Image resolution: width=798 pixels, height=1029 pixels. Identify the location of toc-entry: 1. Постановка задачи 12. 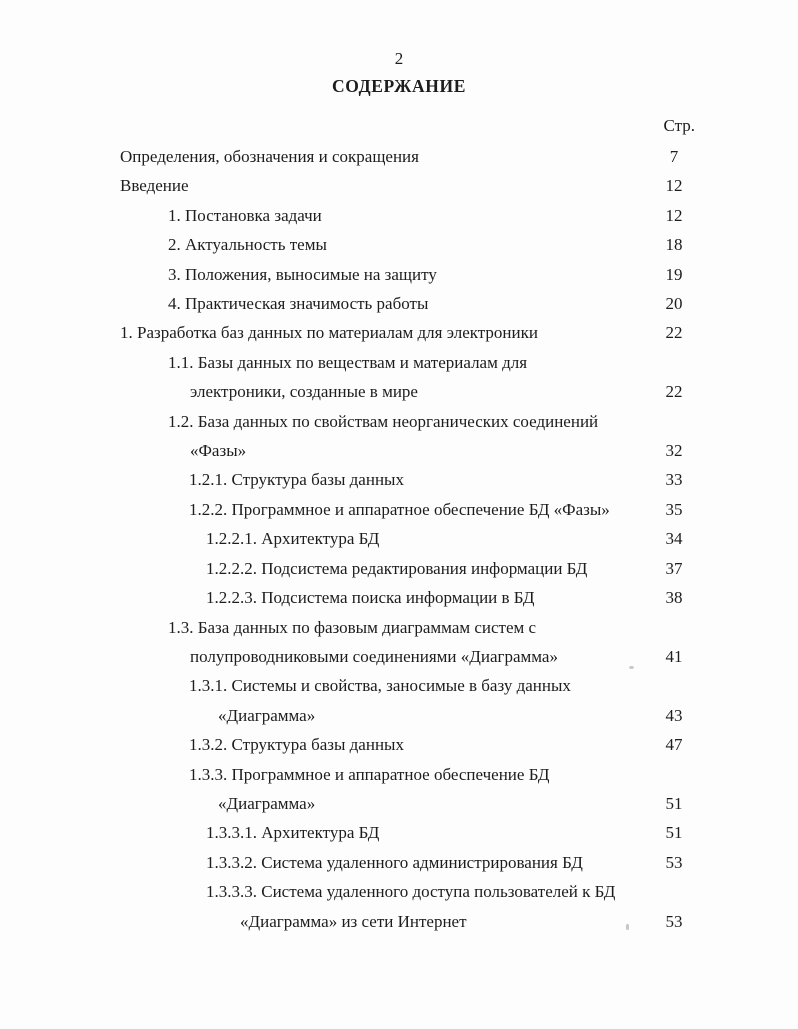
(408, 215).